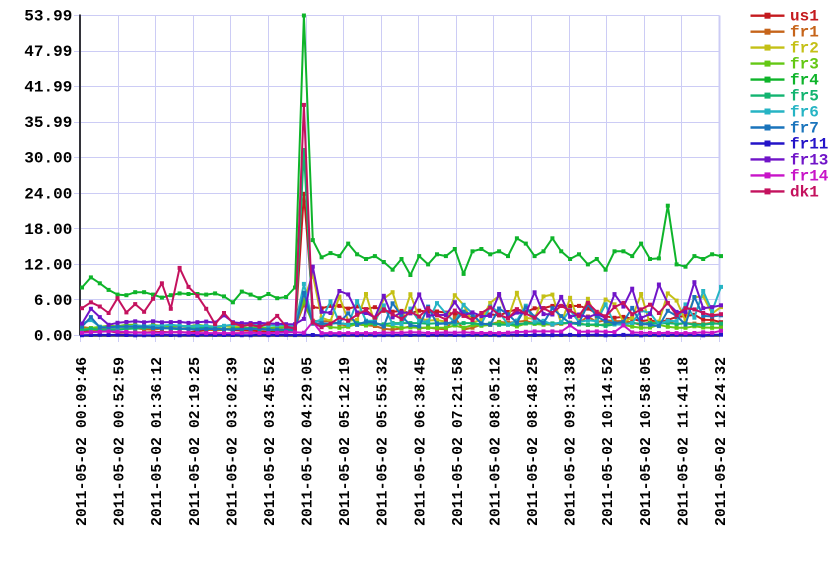 This screenshot has height=565, width=840. I want to click on svg-text: 2011-05-02 02:19:25, so click(195, 441).